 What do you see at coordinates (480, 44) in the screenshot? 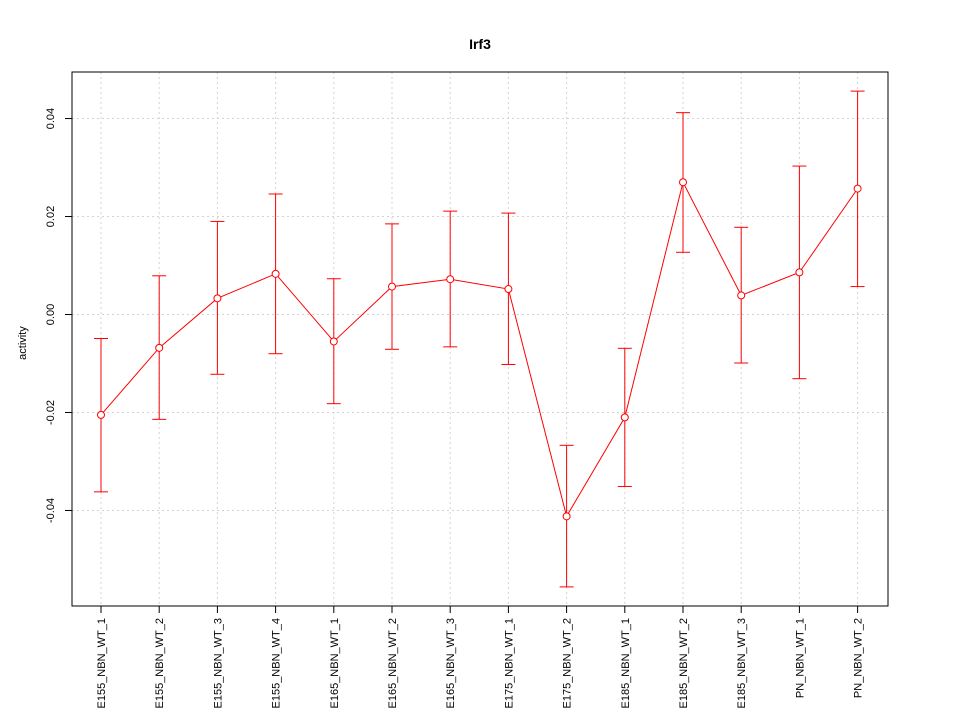
I see `chart-title: Irf3` at bounding box center [480, 44].